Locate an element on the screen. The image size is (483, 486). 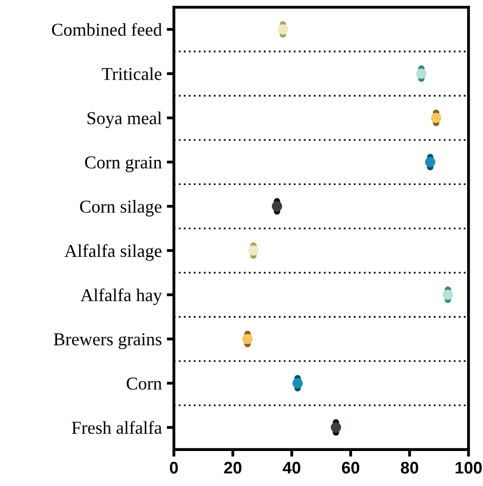
y-tick-label: Corn is located at coordinates (144, 384).